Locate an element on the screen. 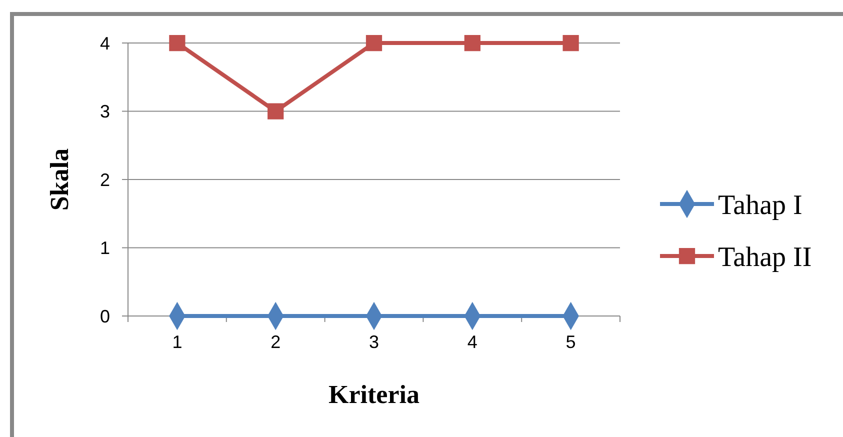 Image resolution: width=843 pixels, height=437 pixels. y-tick-label: 2 is located at coordinates (105, 180).